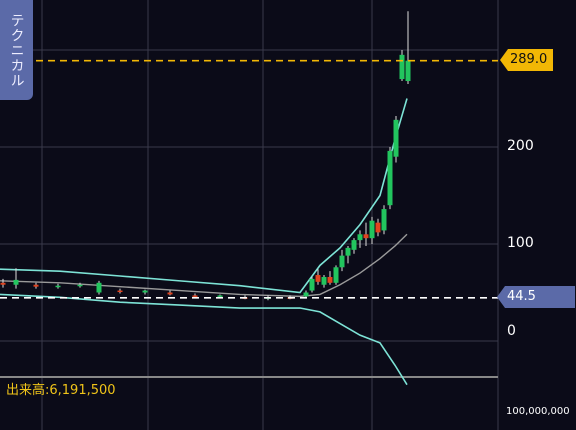  What do you see at coordinates (61, 390) in the screenshot?
I see `volume-label: 出来高:6,191,500` at bounding box center [61, 390].